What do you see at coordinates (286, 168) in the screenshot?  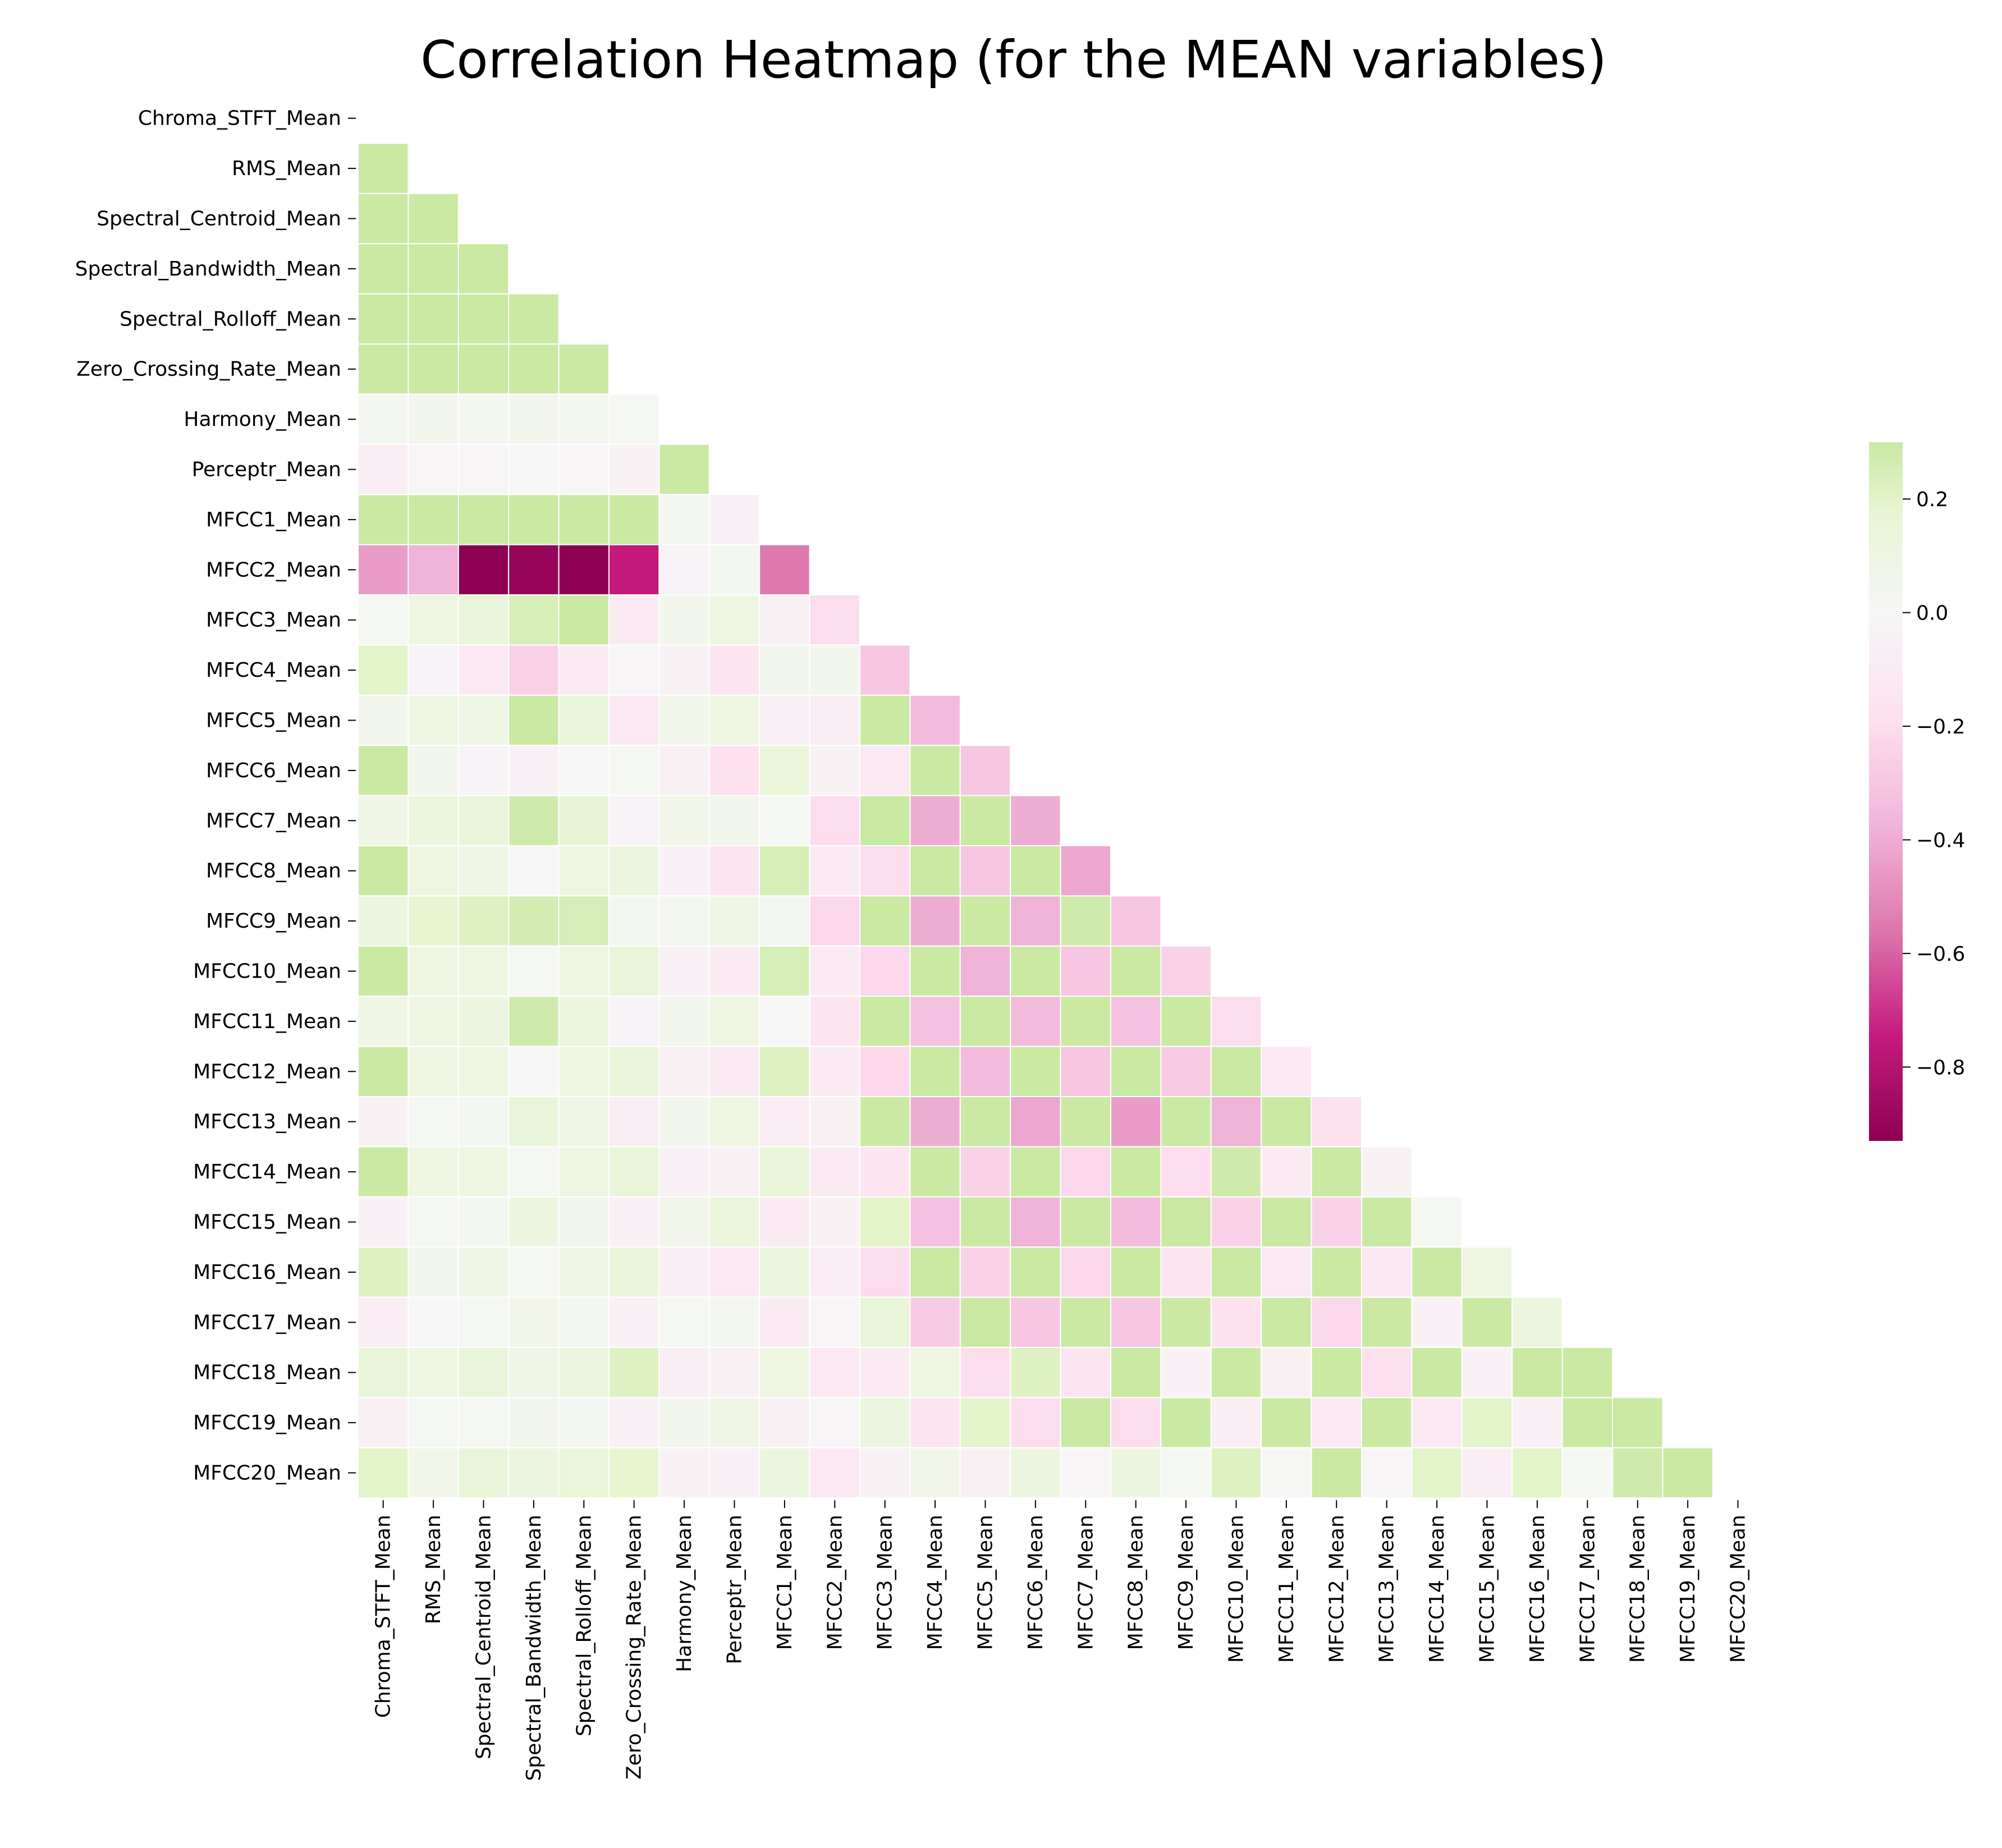 I see `y-tick-label: RMS_Mean` at bounding box center [286, 168].